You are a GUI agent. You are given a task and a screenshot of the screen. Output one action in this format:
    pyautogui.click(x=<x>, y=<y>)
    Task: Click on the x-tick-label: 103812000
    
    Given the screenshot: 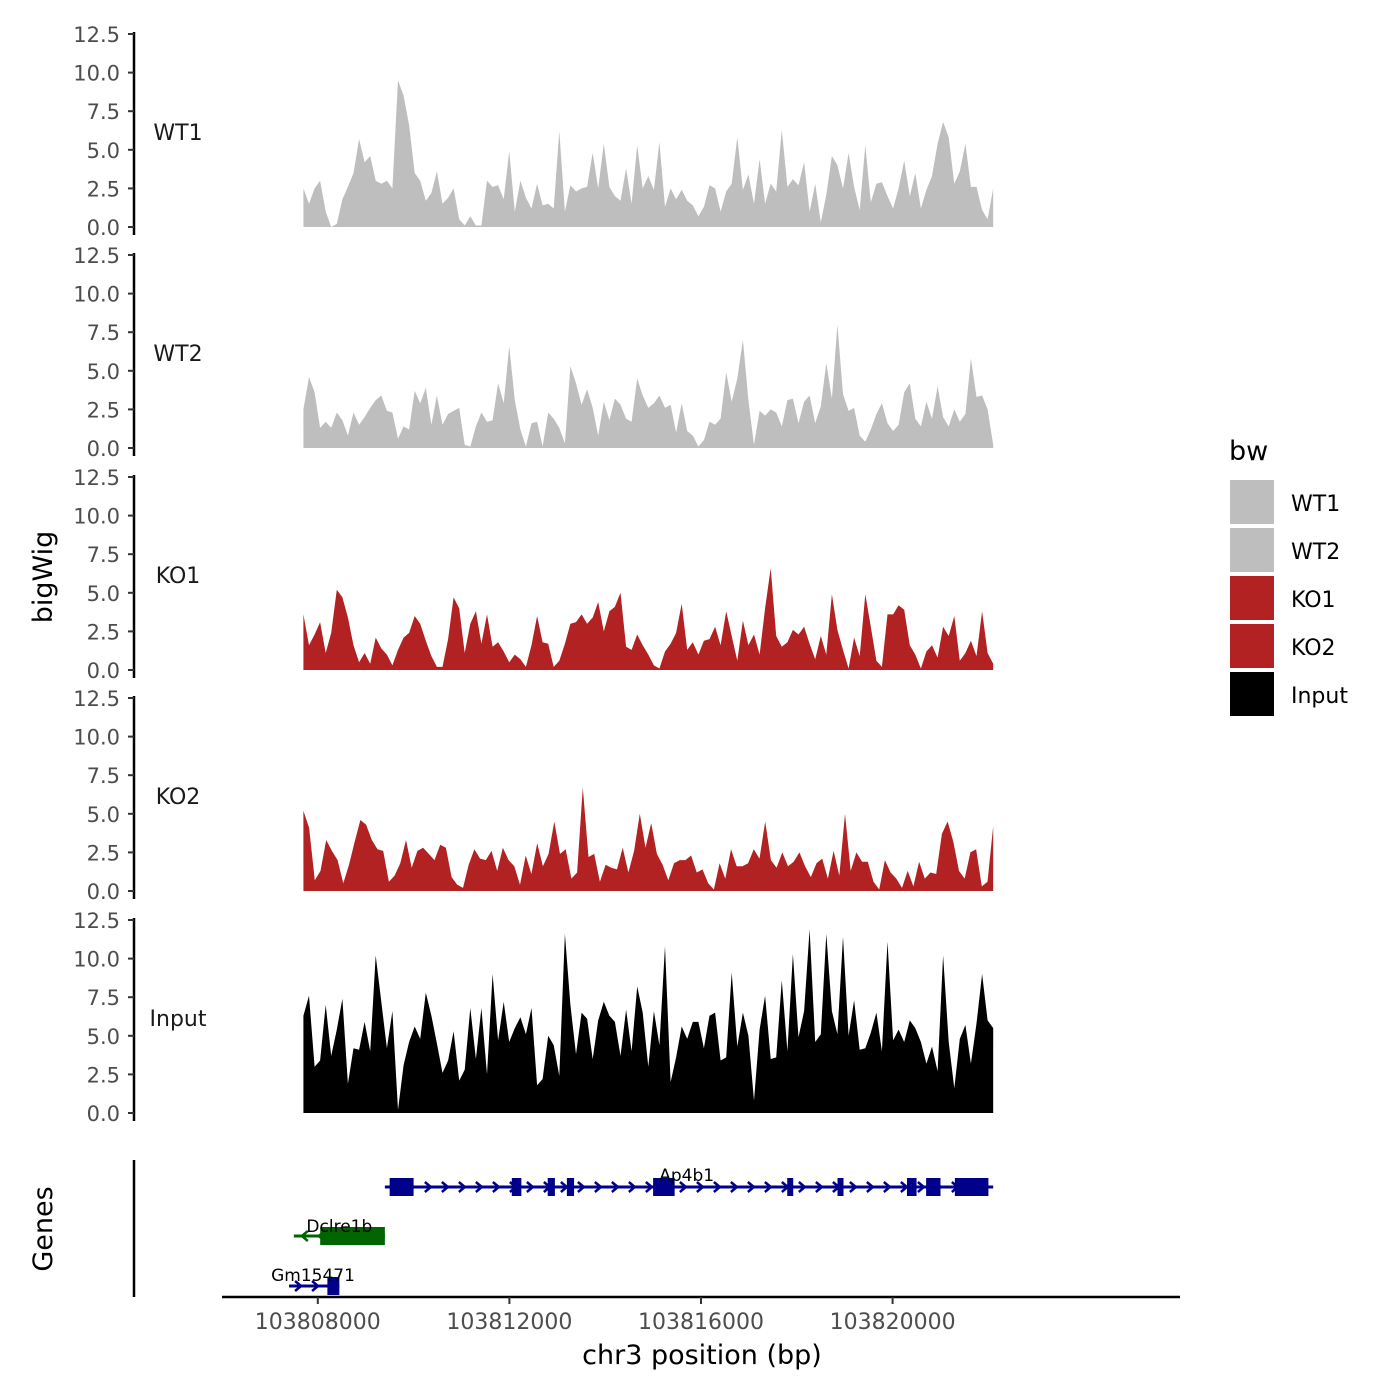 What is the action you would take?
    pyautogui.click(x=509, y=1322)
    